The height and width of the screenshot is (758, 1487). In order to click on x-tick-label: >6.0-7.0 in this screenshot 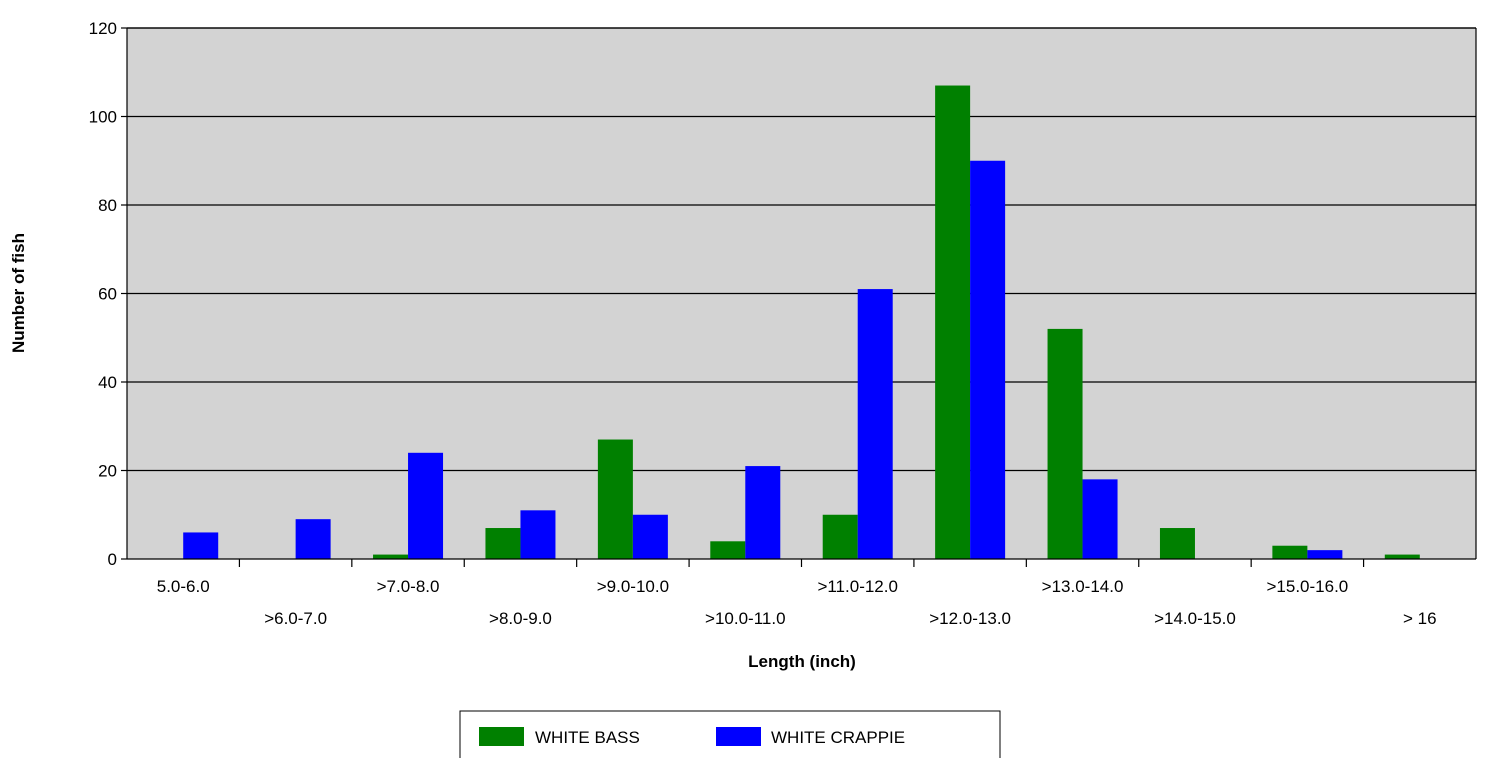, I will do `click(295, 618)`.